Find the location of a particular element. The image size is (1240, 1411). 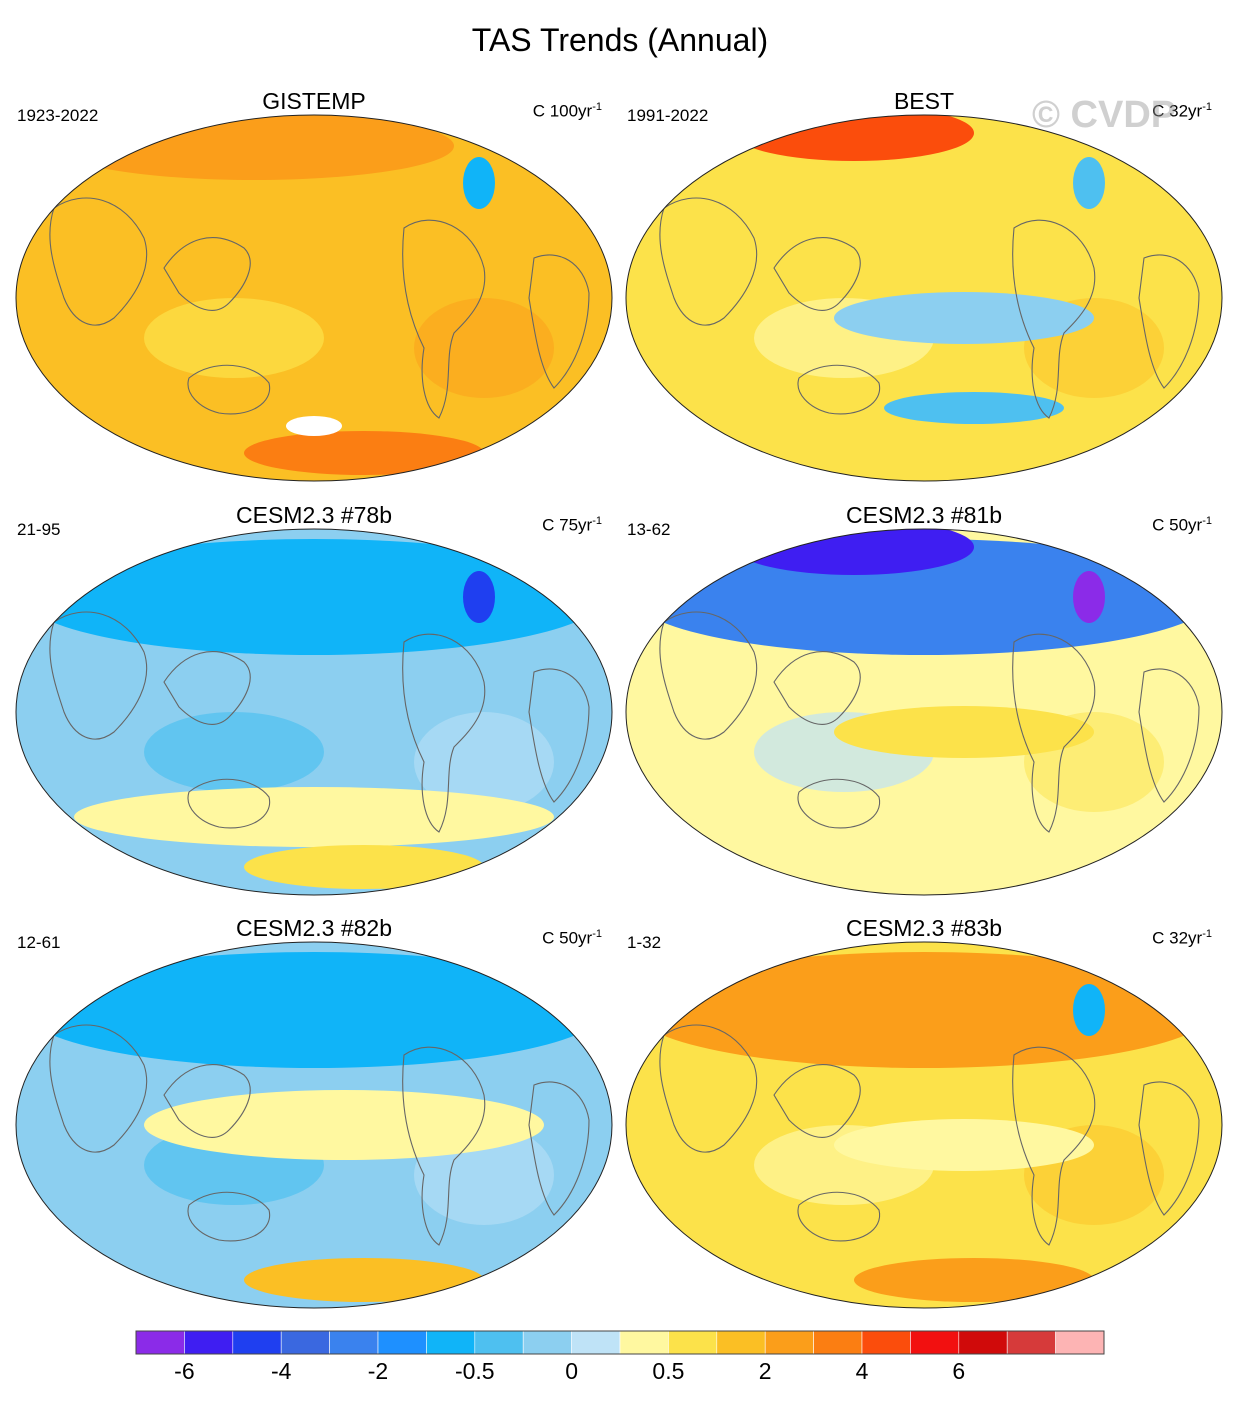

colorbar-tick-label: 0 is located at coordinates (571, 1371).